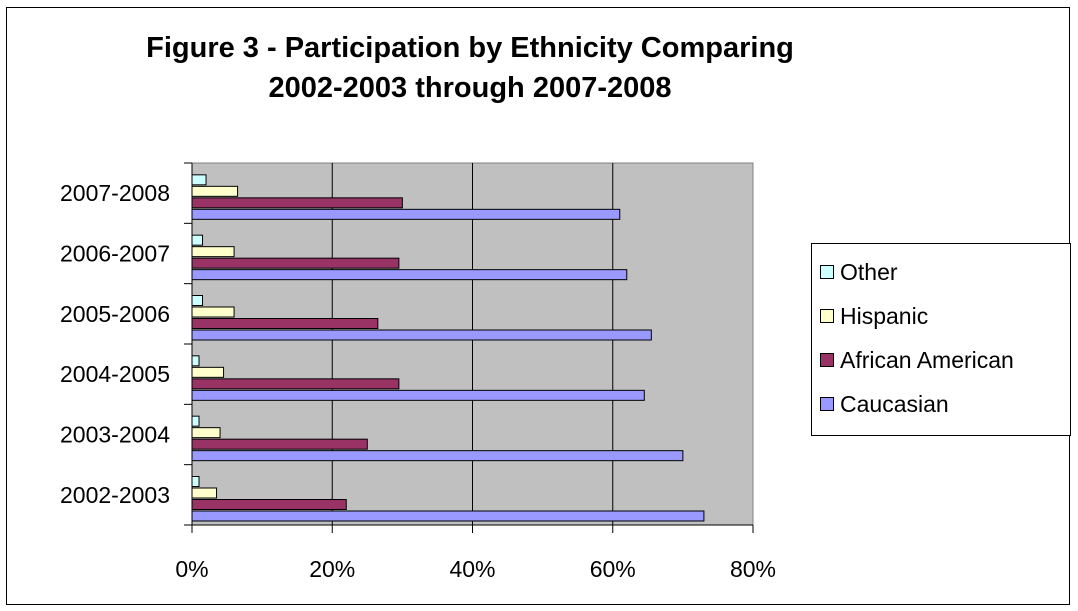 The height and width of the screenshot is (611, 1078). I want to click on y-tick-label: 2006-2007, so click(115, 254).